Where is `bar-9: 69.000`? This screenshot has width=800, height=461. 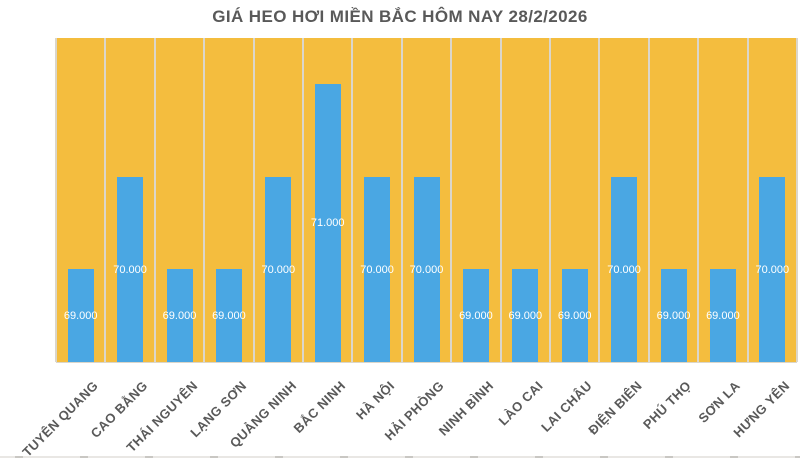 bar-9: 69.000 is located at coordinates (476, 315).